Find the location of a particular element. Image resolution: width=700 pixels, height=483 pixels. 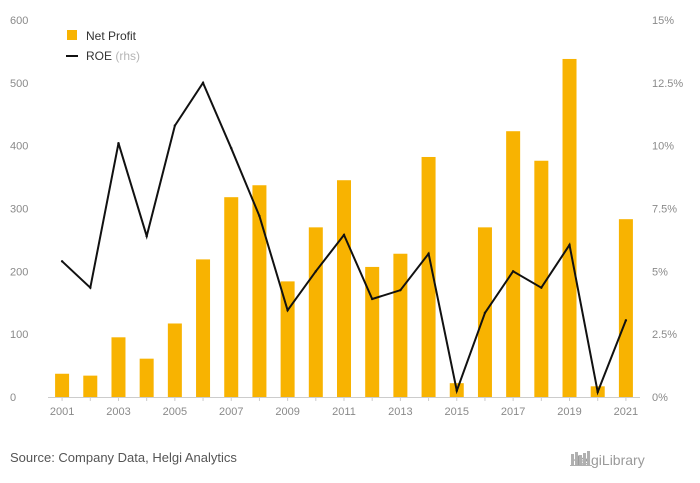

y-right-tick-label: 5% is located at coordinates (660, 272).